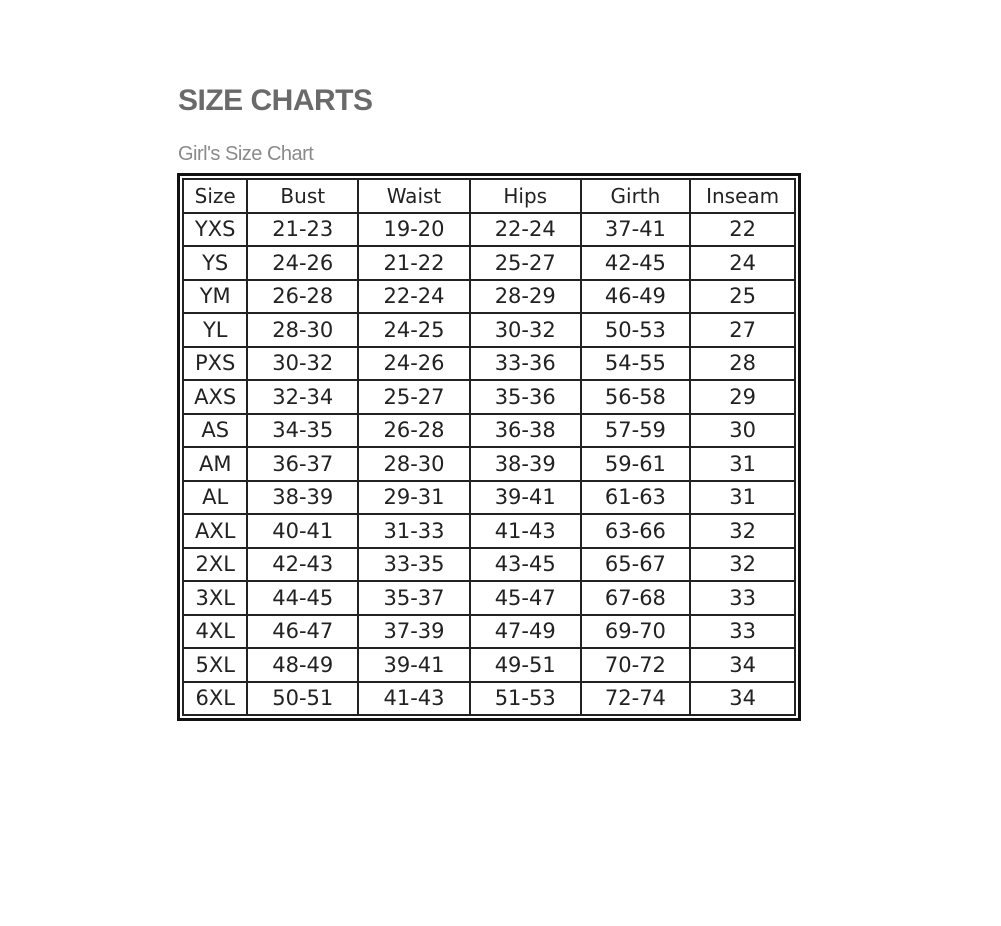  I want to click on cell-hips: 38-39, so click(525, 464).